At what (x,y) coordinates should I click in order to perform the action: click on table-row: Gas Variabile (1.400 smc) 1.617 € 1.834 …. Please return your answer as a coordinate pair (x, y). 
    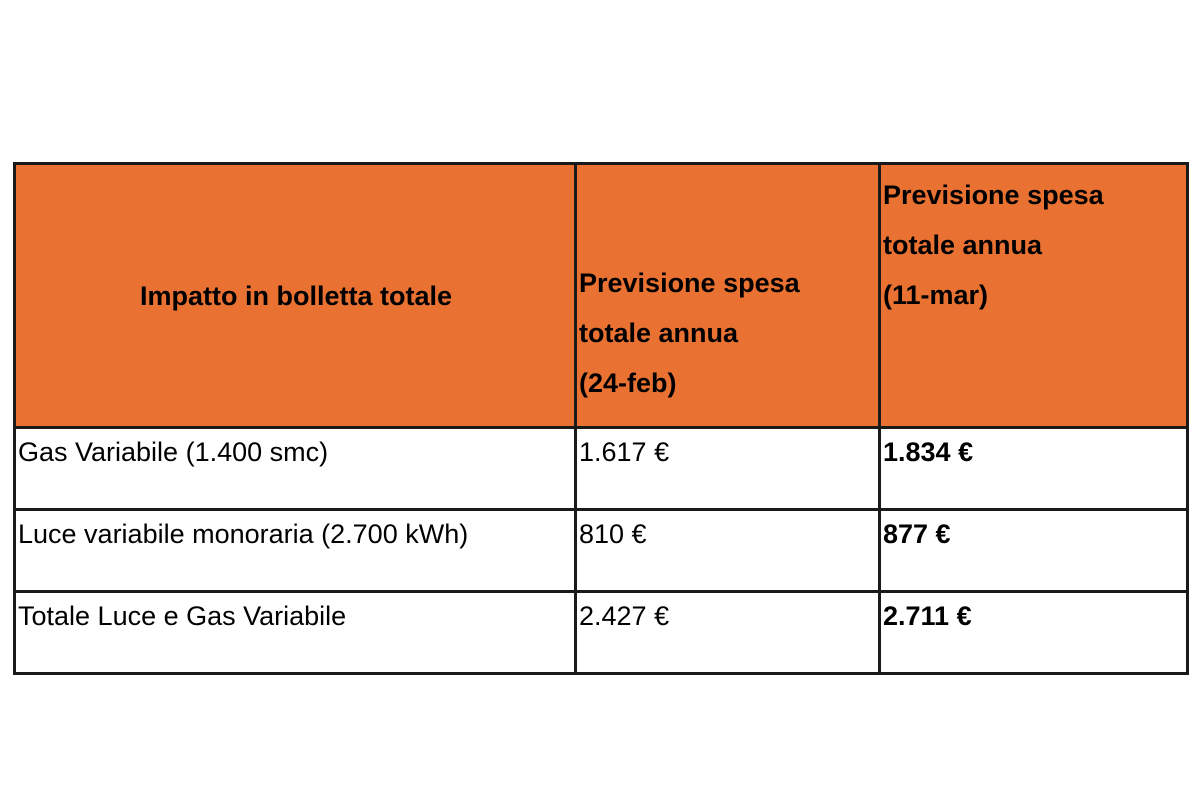
    Looking at the image, I should click on (601, 468).